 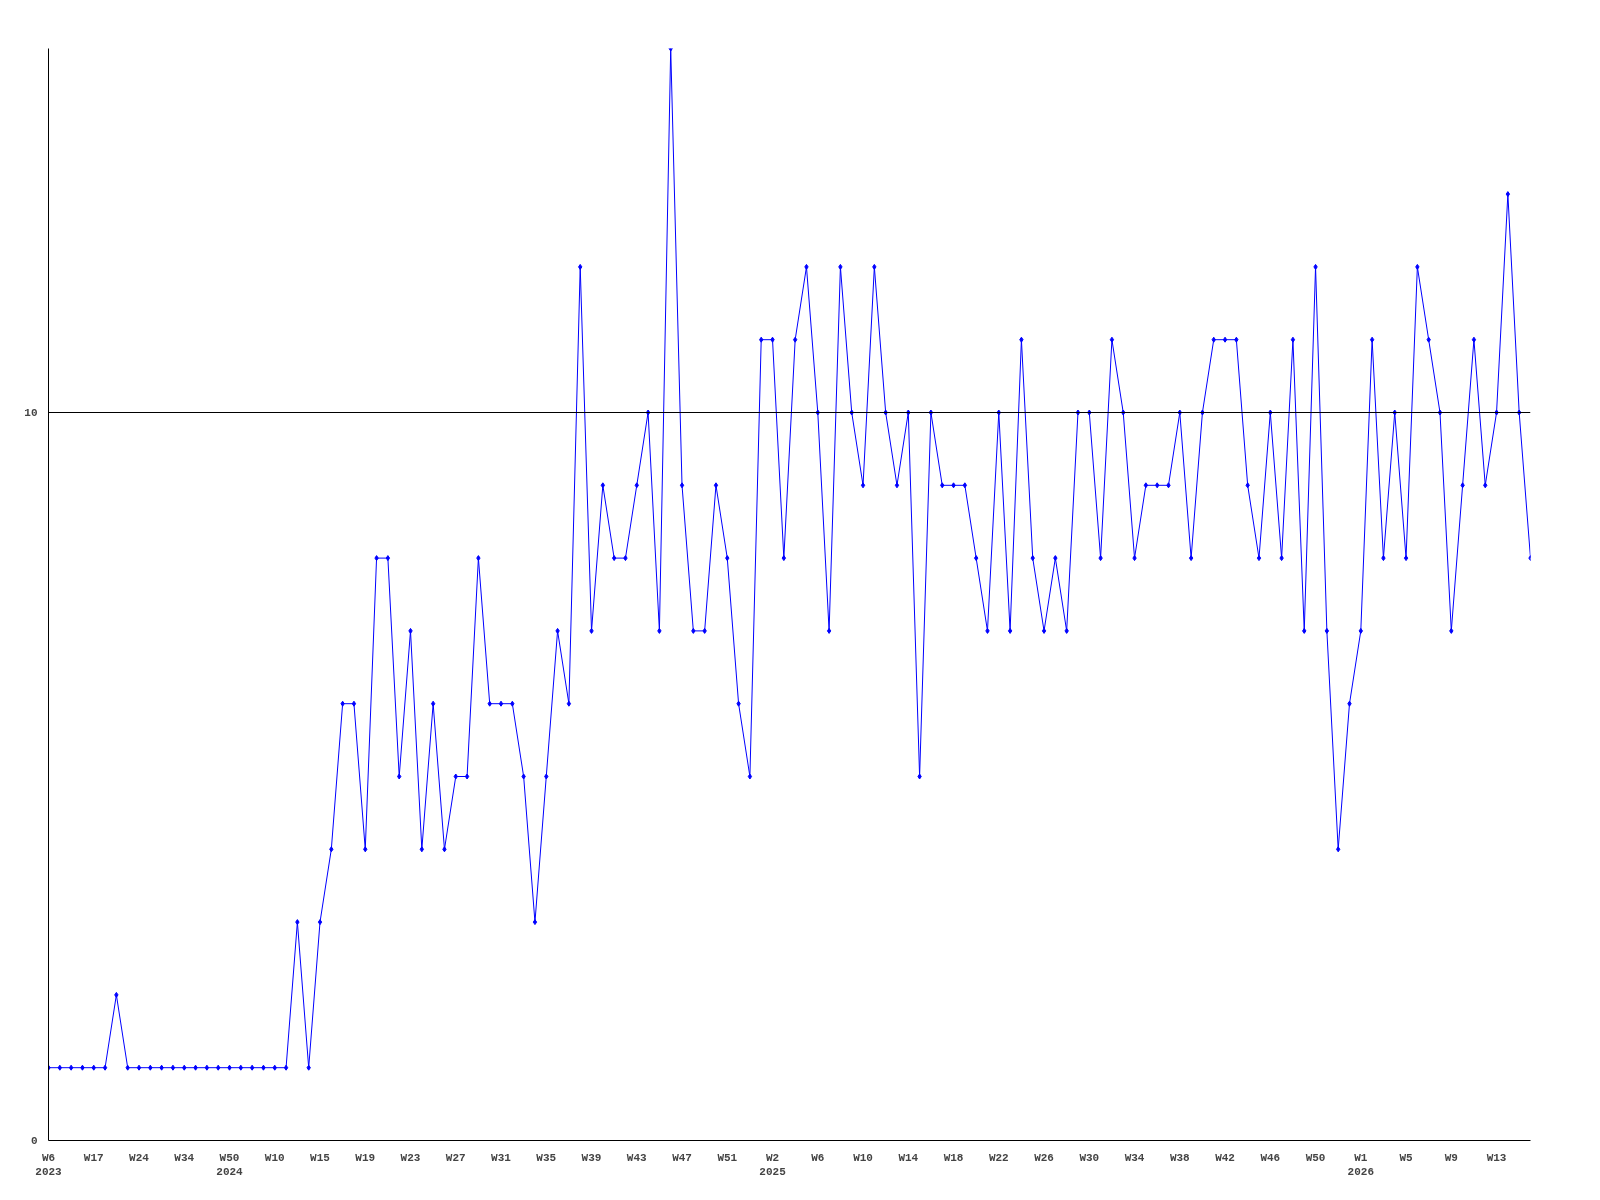 What do you see at coordinates (365, 1157) in the screenshot?
I see `x-tick-label: W19` at bounding box center [365, 1157].